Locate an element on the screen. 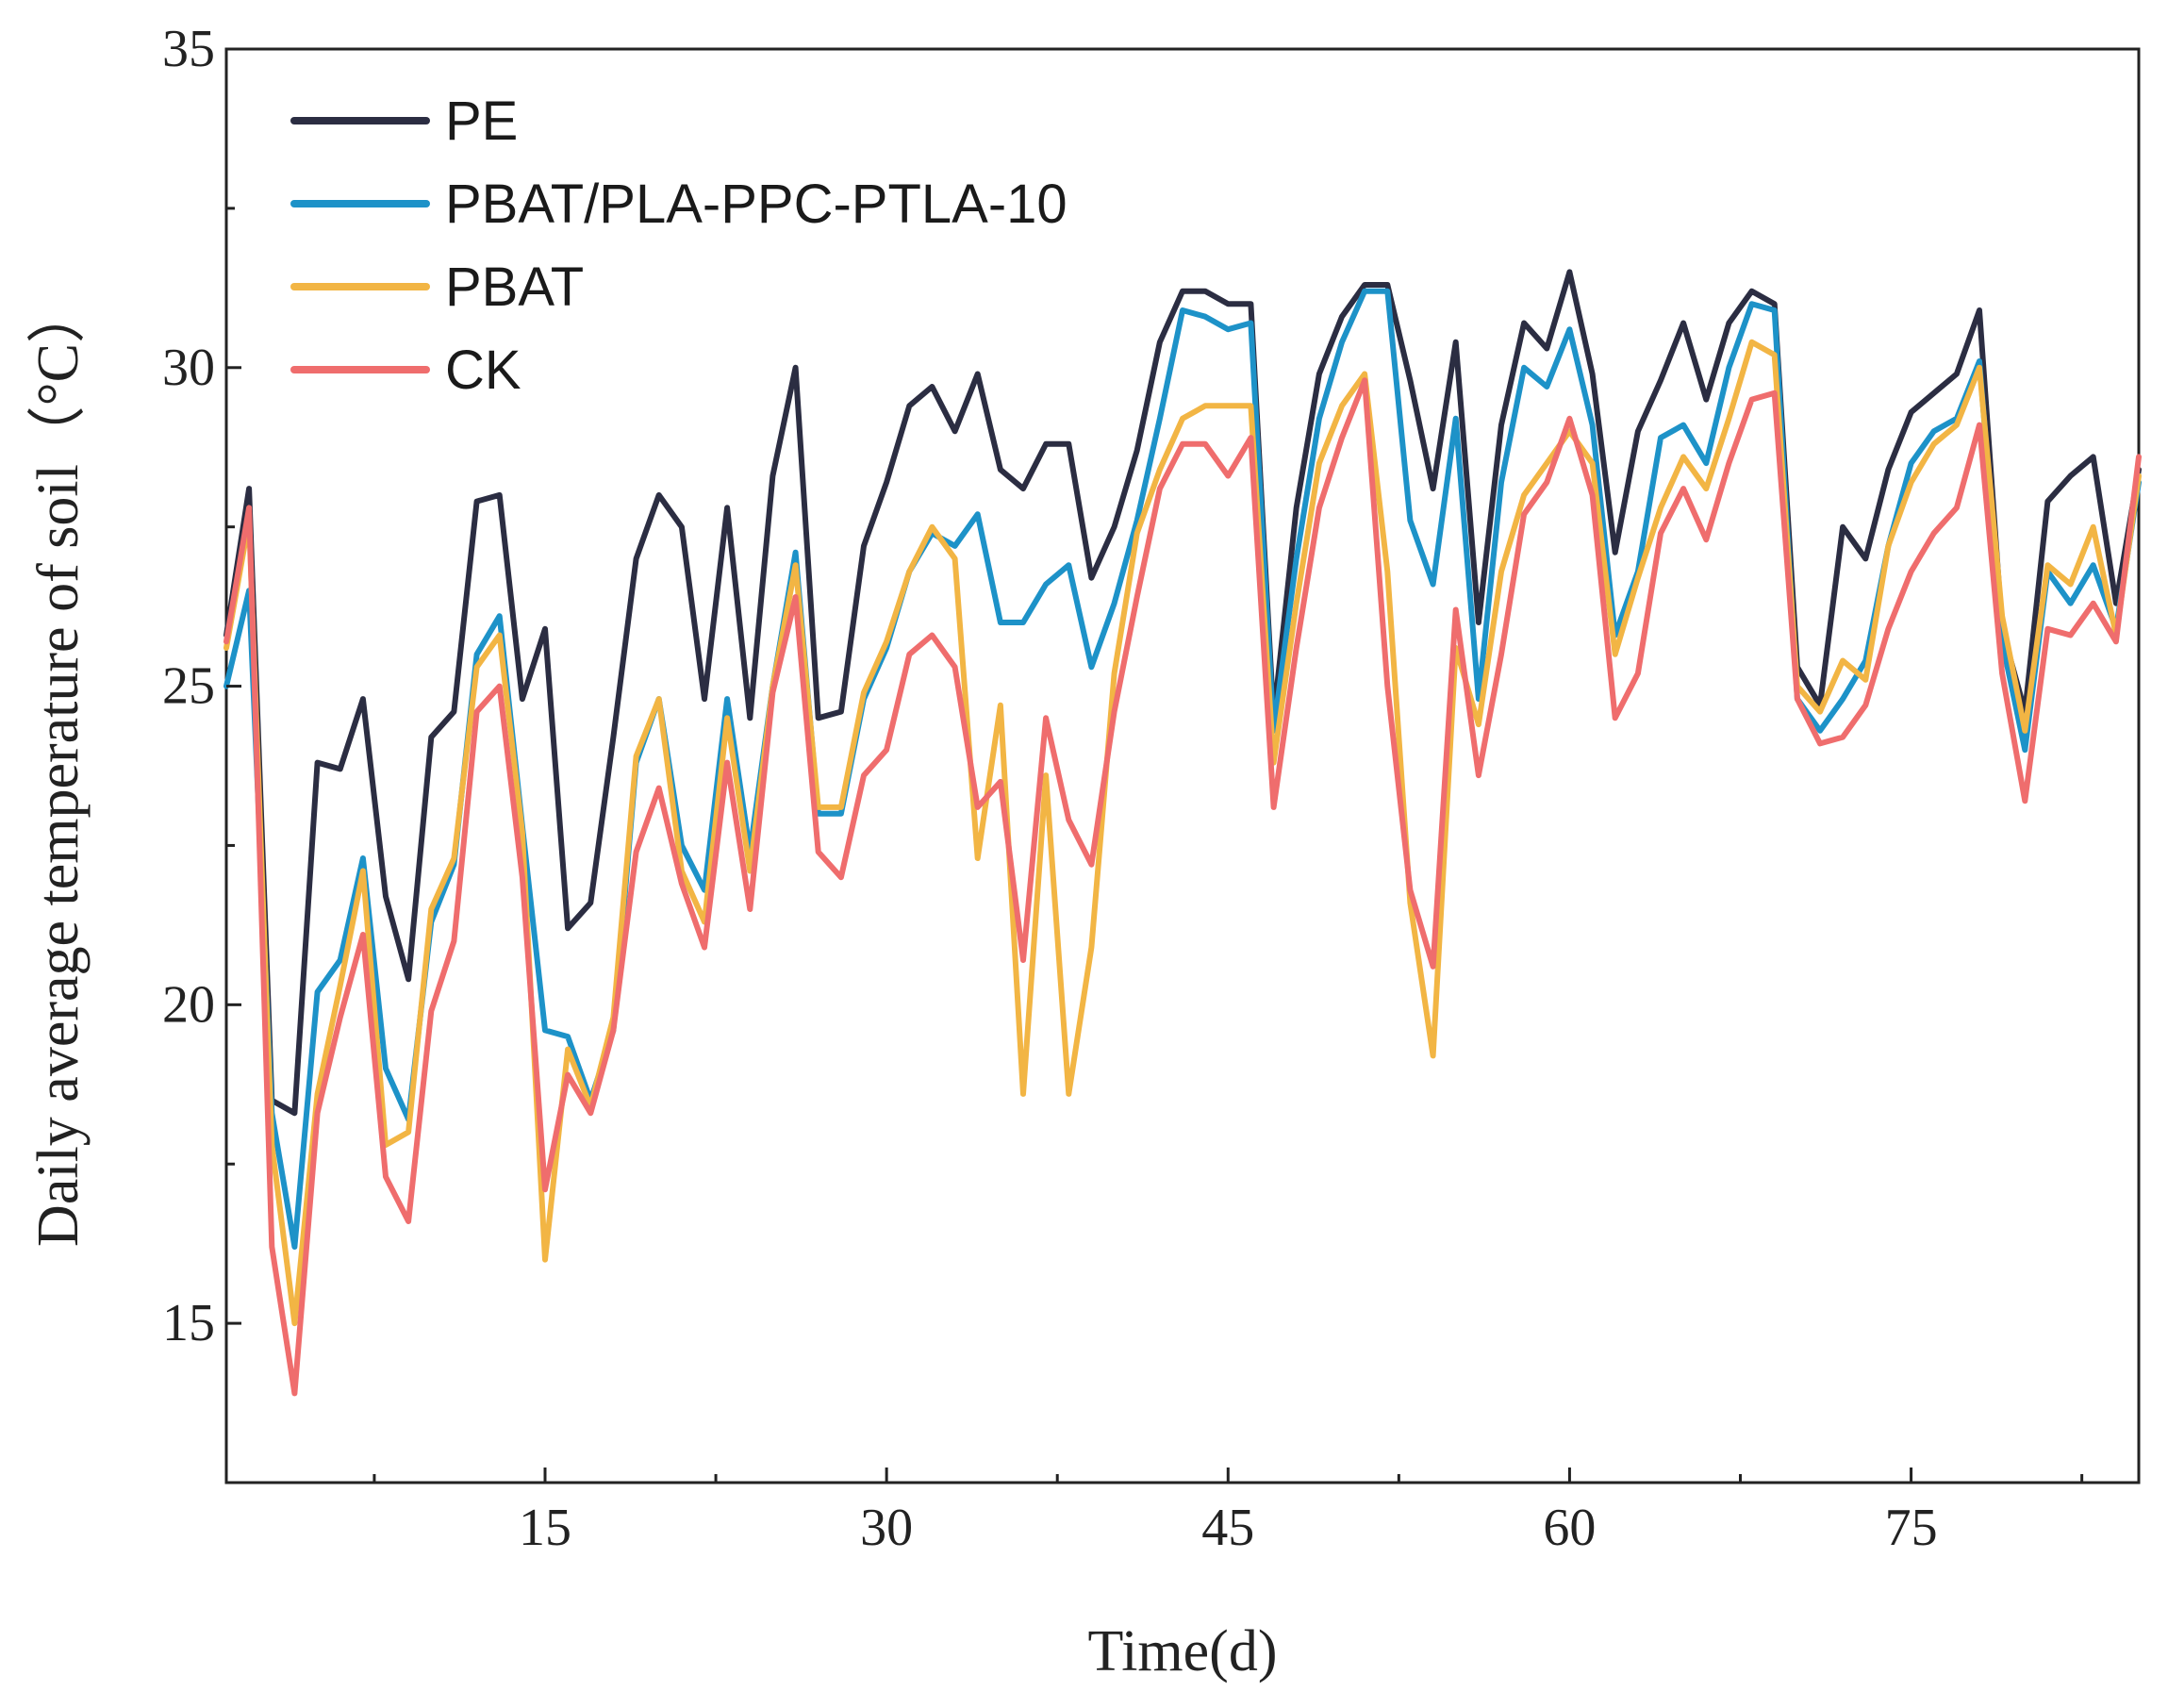 The width and height of the screenshot is (2168, 1708). x-axis-ticks: 15 30 45 60 75 is located at coordinates (1228, 1512).